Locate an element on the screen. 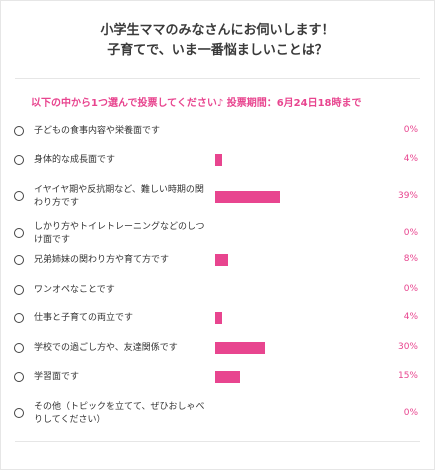 This screenshot has height=470, width=435. option-label: 身体的な成長面です is located at coordinates (75, 160).